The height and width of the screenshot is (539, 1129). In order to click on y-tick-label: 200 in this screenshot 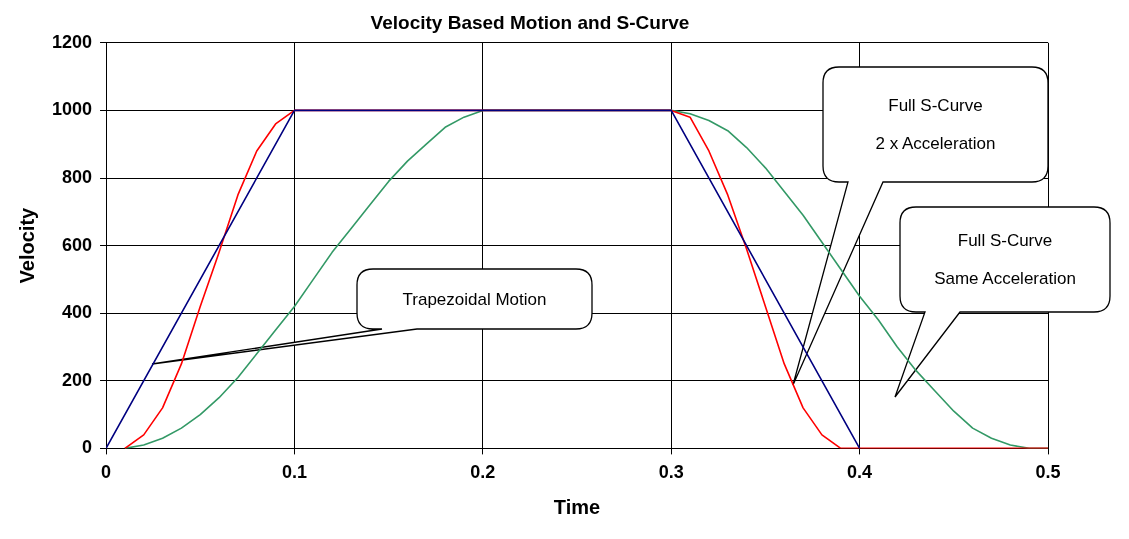, I will do `click(77, 379)`.